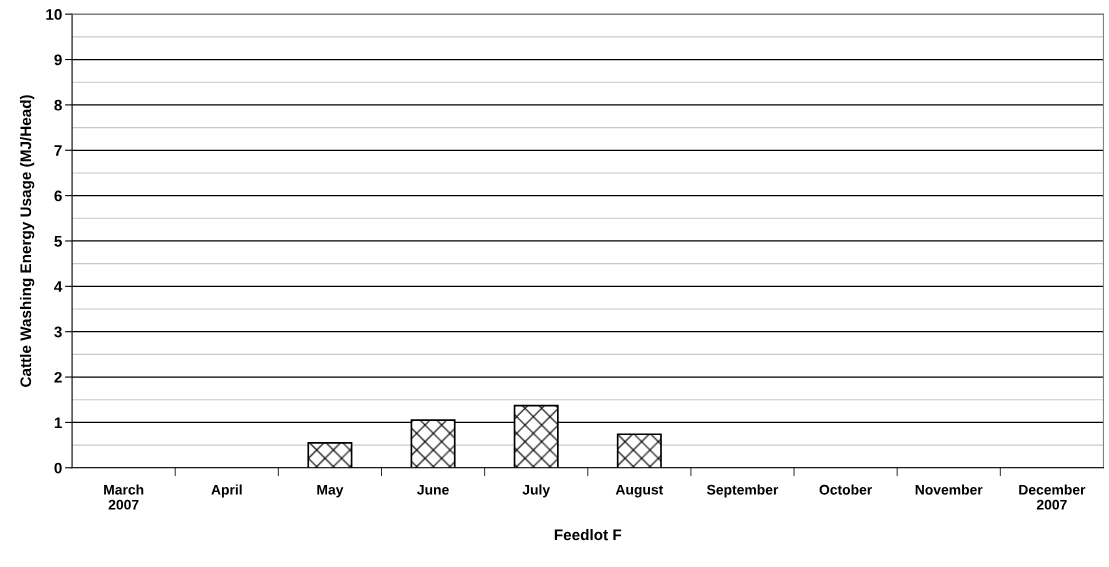 The image size is (1109, 567). Describe the element at coordinates (226, 491) in the screenshot. I see `x-tick-label: April` at that location.